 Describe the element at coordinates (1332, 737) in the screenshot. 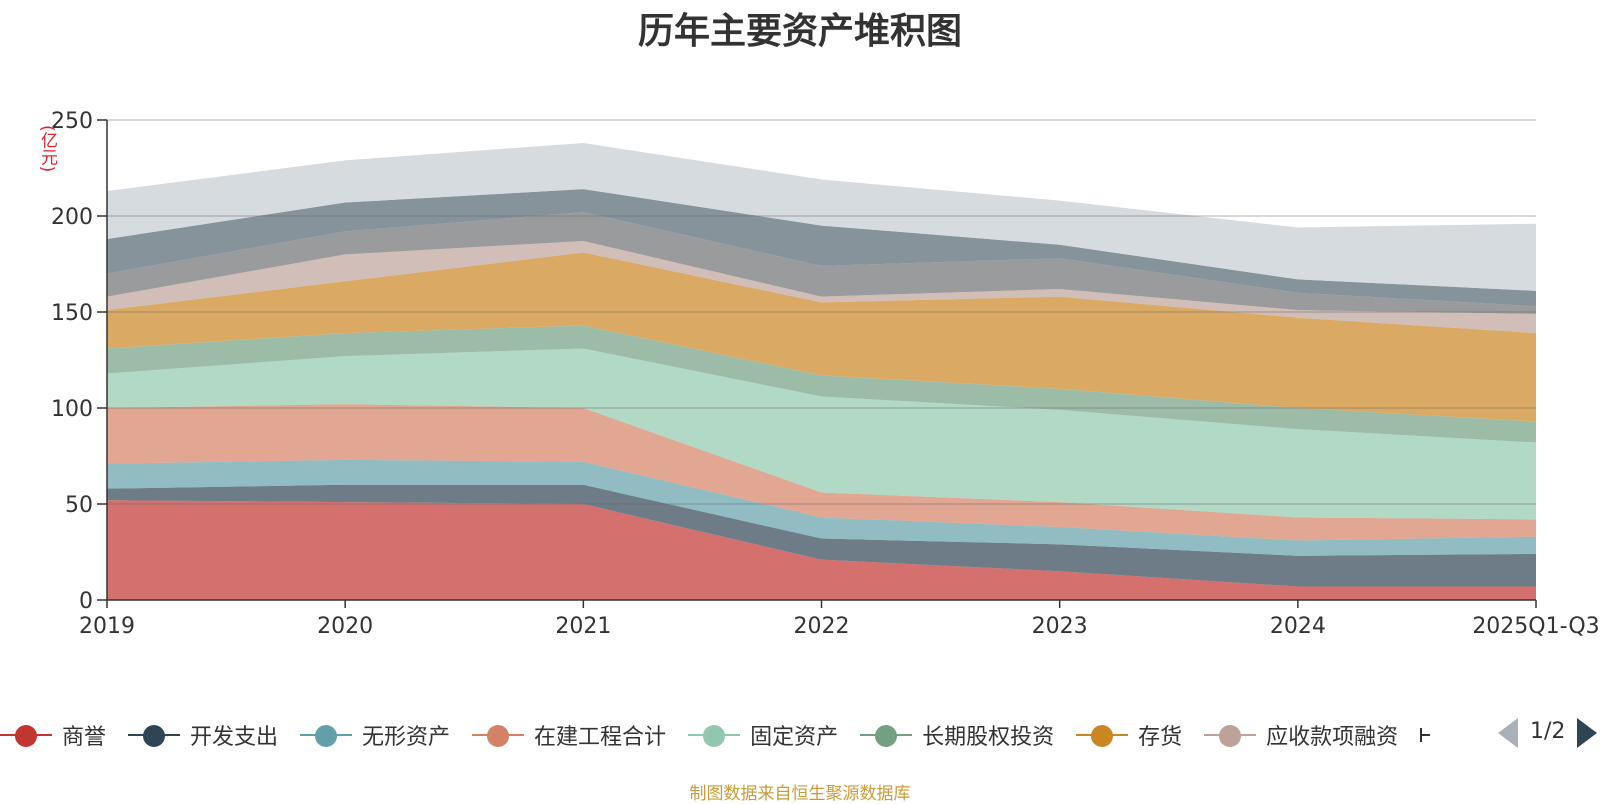

I see `legend-label: 应收款项融资` at that location.